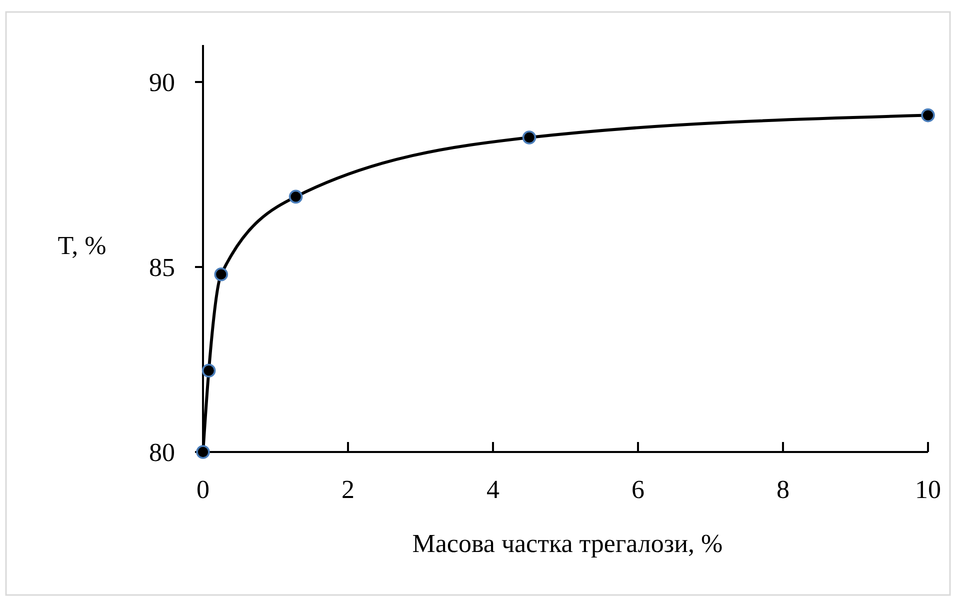 Image resolution: width=956 pixels, height=601 pixels. I want to click on y-tick-label: 90, so click(162, 83).